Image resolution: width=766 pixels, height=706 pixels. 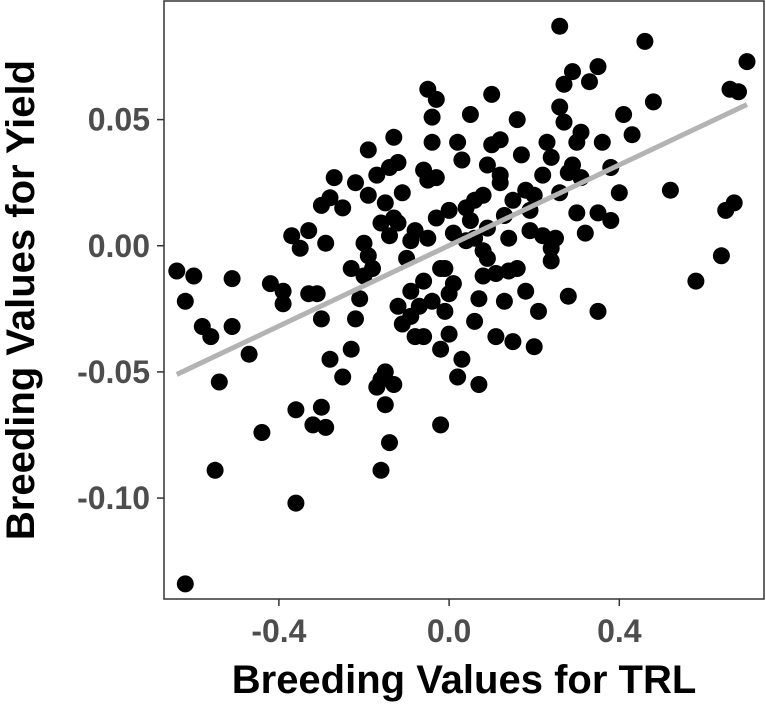 I want to click on y-axis-title: Breeding Values for Yield, so click(x=21, y=300).